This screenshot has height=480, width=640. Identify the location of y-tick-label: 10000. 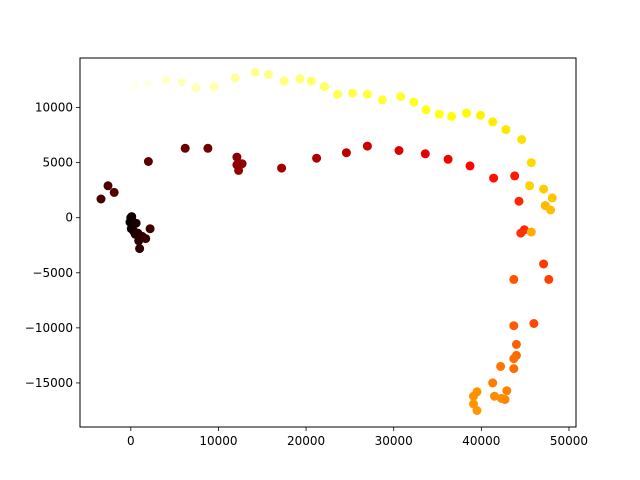
(54, 108).